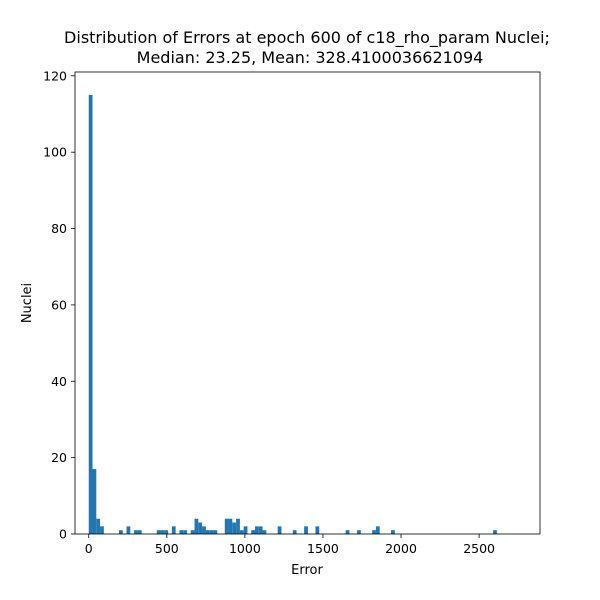  I want to click on y-axis-label: Nuclei, so click(27, 303).